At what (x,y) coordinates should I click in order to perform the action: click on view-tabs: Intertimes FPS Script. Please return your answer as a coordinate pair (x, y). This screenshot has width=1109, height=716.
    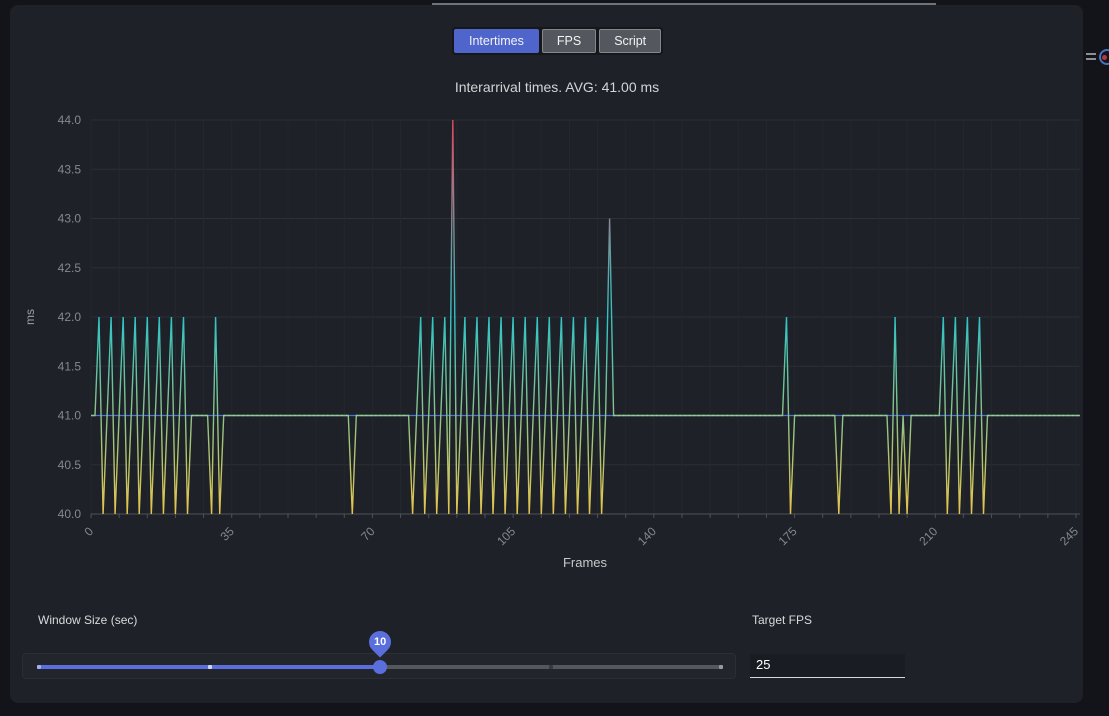
    Looking at the image, I should click on (558, 41).